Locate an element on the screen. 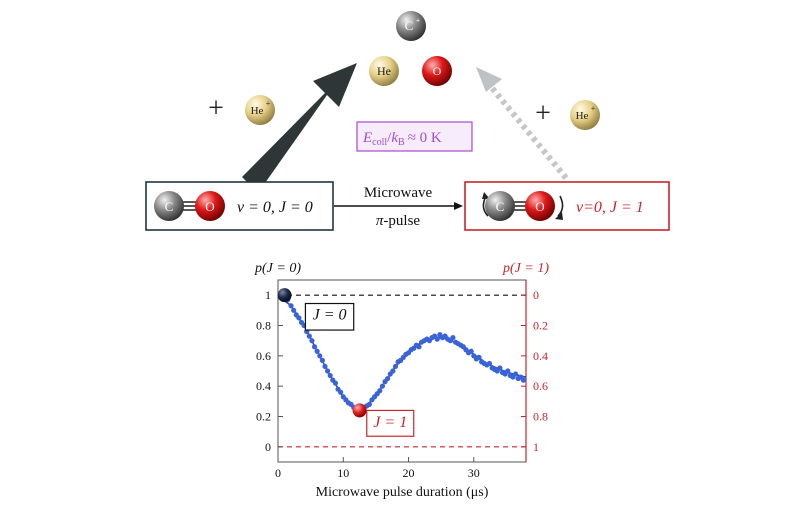 The image size is (800, 530). start-point-marker is located at coordinates (284, 295).